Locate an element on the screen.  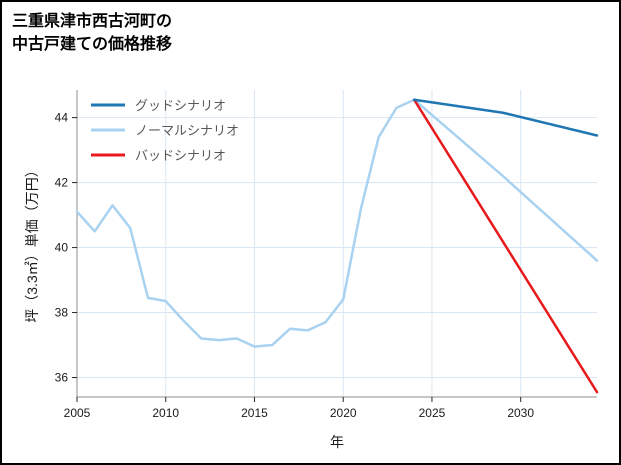
legend-item-bad: バッドシナリオ is located at coordinates (164, 154).